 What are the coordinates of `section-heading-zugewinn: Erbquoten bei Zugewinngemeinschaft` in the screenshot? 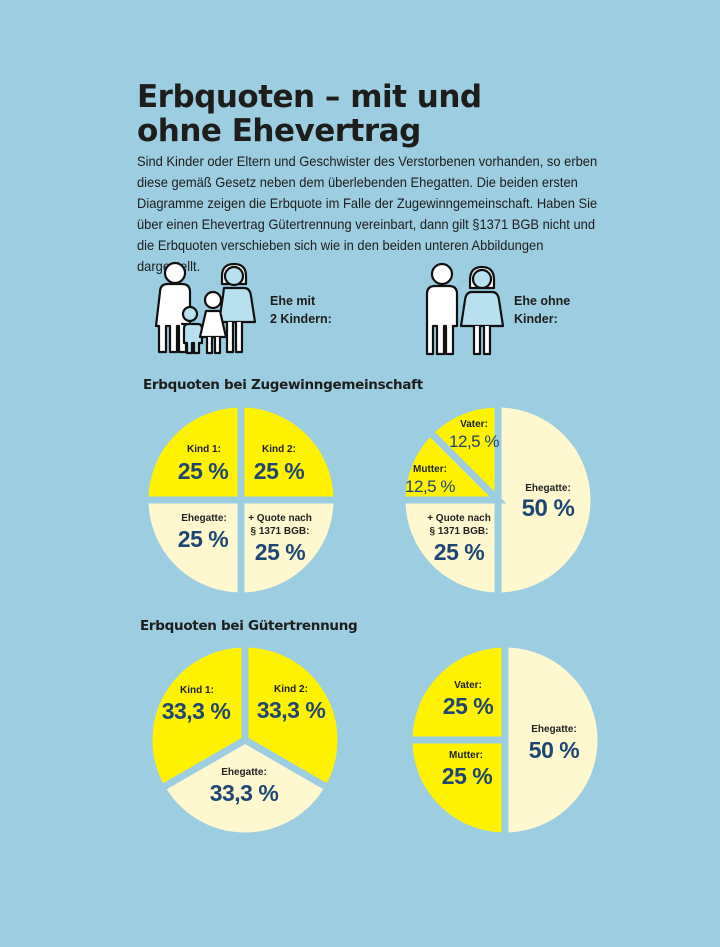 It's located at (283, 385).